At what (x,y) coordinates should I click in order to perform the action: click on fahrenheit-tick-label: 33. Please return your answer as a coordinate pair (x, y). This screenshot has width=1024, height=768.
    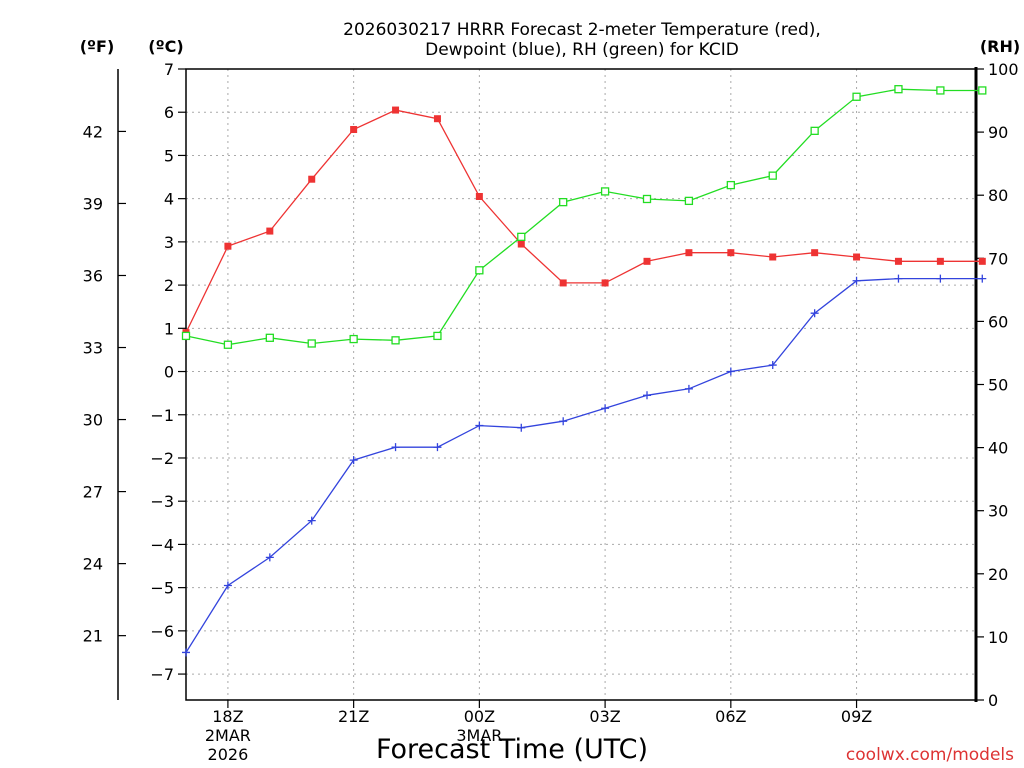
    Looking at the image, I should click on (93, 348).